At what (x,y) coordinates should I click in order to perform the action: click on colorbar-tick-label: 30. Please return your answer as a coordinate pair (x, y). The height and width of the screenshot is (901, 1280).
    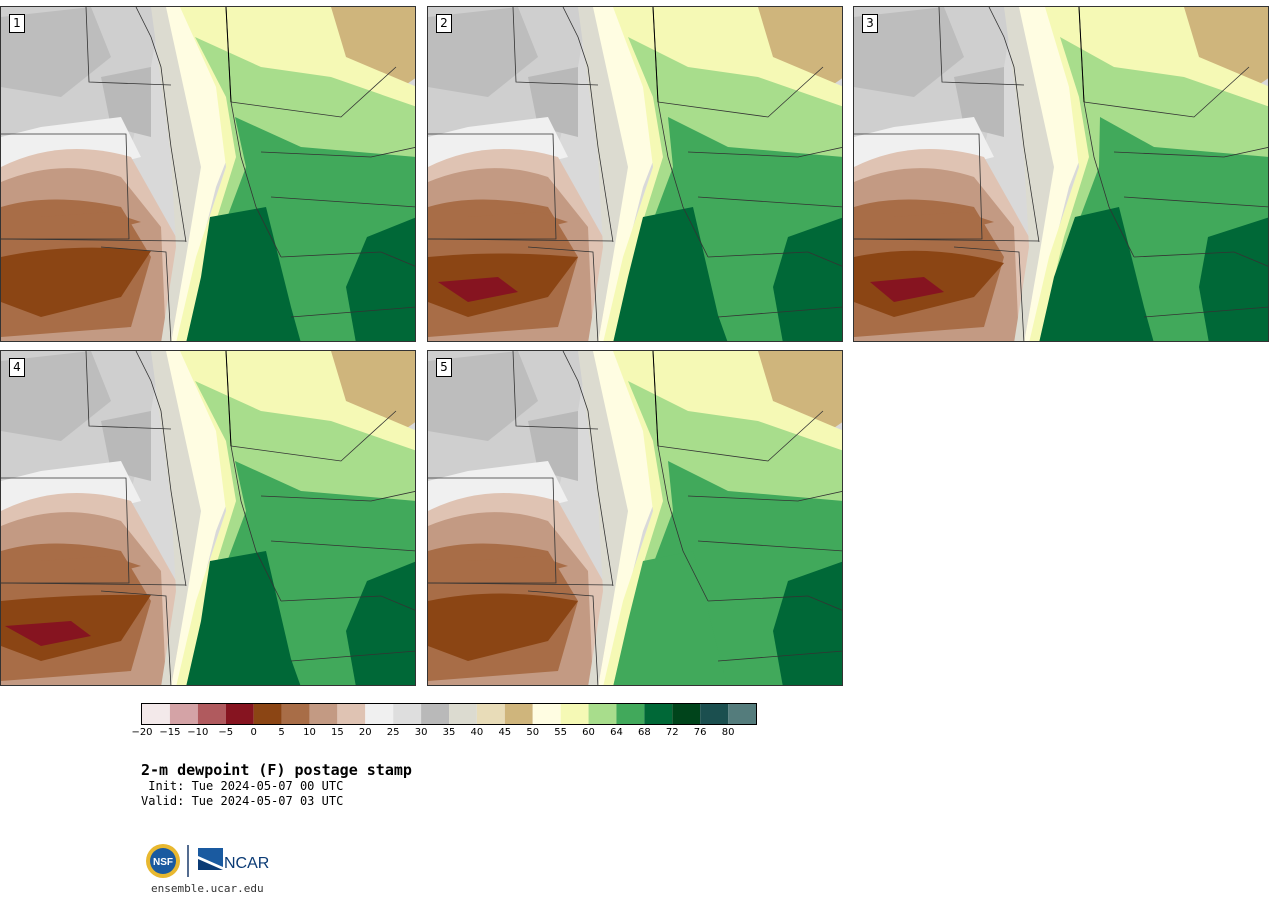
    Looking at the image, I should click on (421, 732).